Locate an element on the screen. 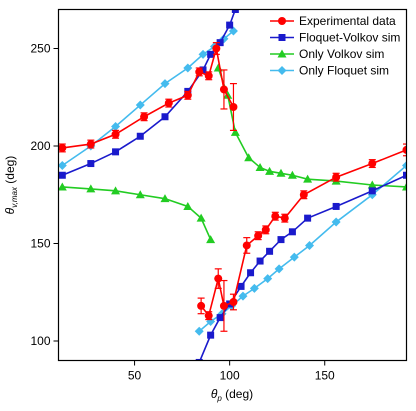  x-tick-label: 150 is located at coordinates (325, 376).